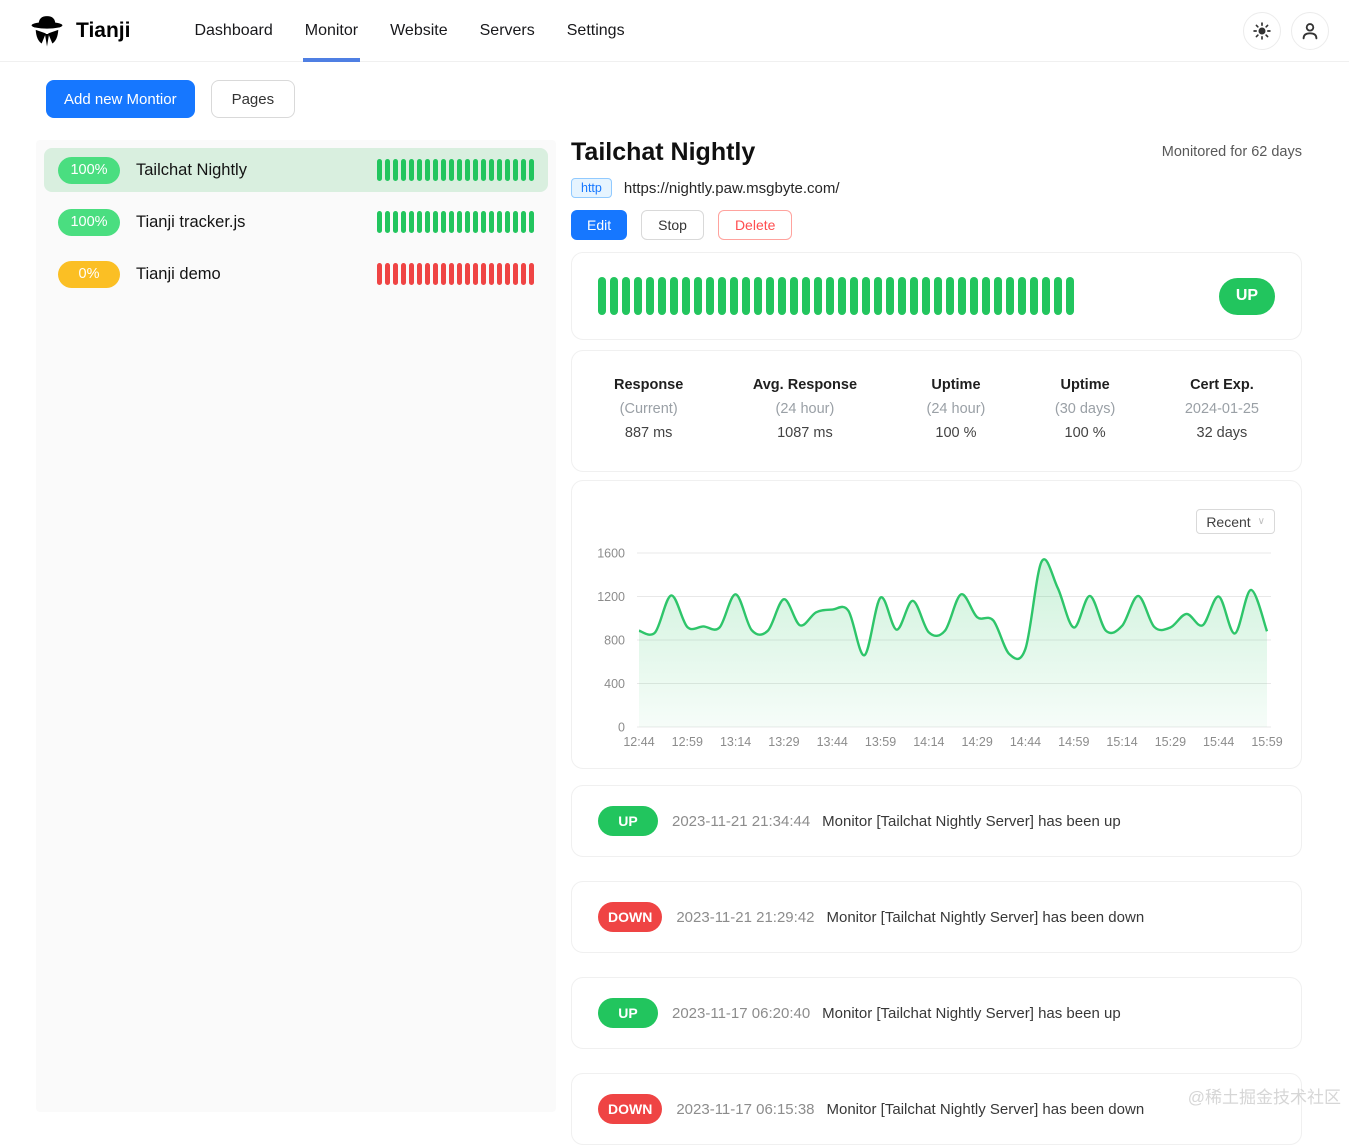  What do you see at coordinates (256, 274) in the screenshot?
I see `monitor-name: Tianji demo` at bounding box center [256, 274].